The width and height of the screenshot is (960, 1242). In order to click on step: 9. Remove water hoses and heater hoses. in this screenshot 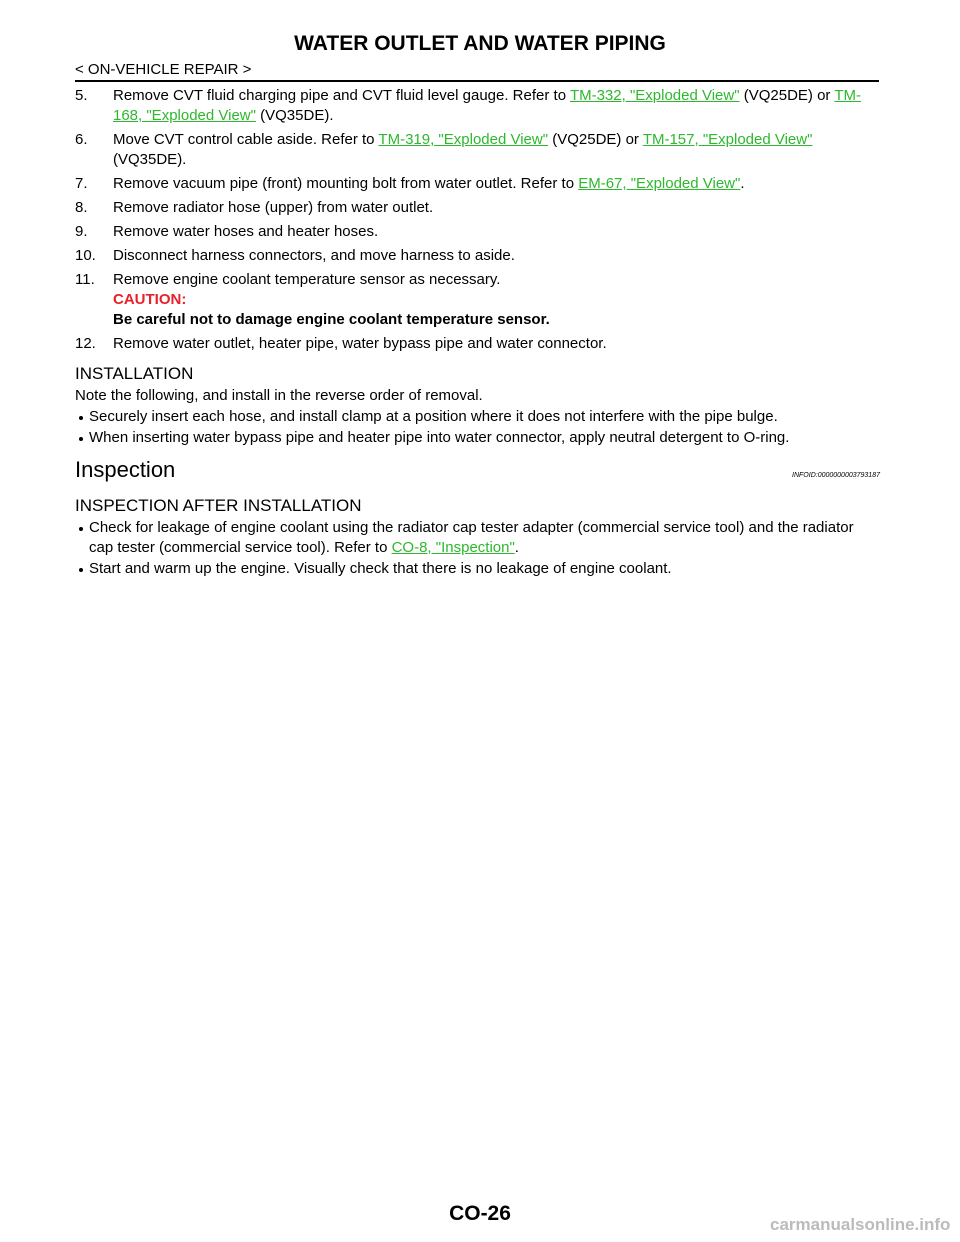, I will do `click(477, 232)`.